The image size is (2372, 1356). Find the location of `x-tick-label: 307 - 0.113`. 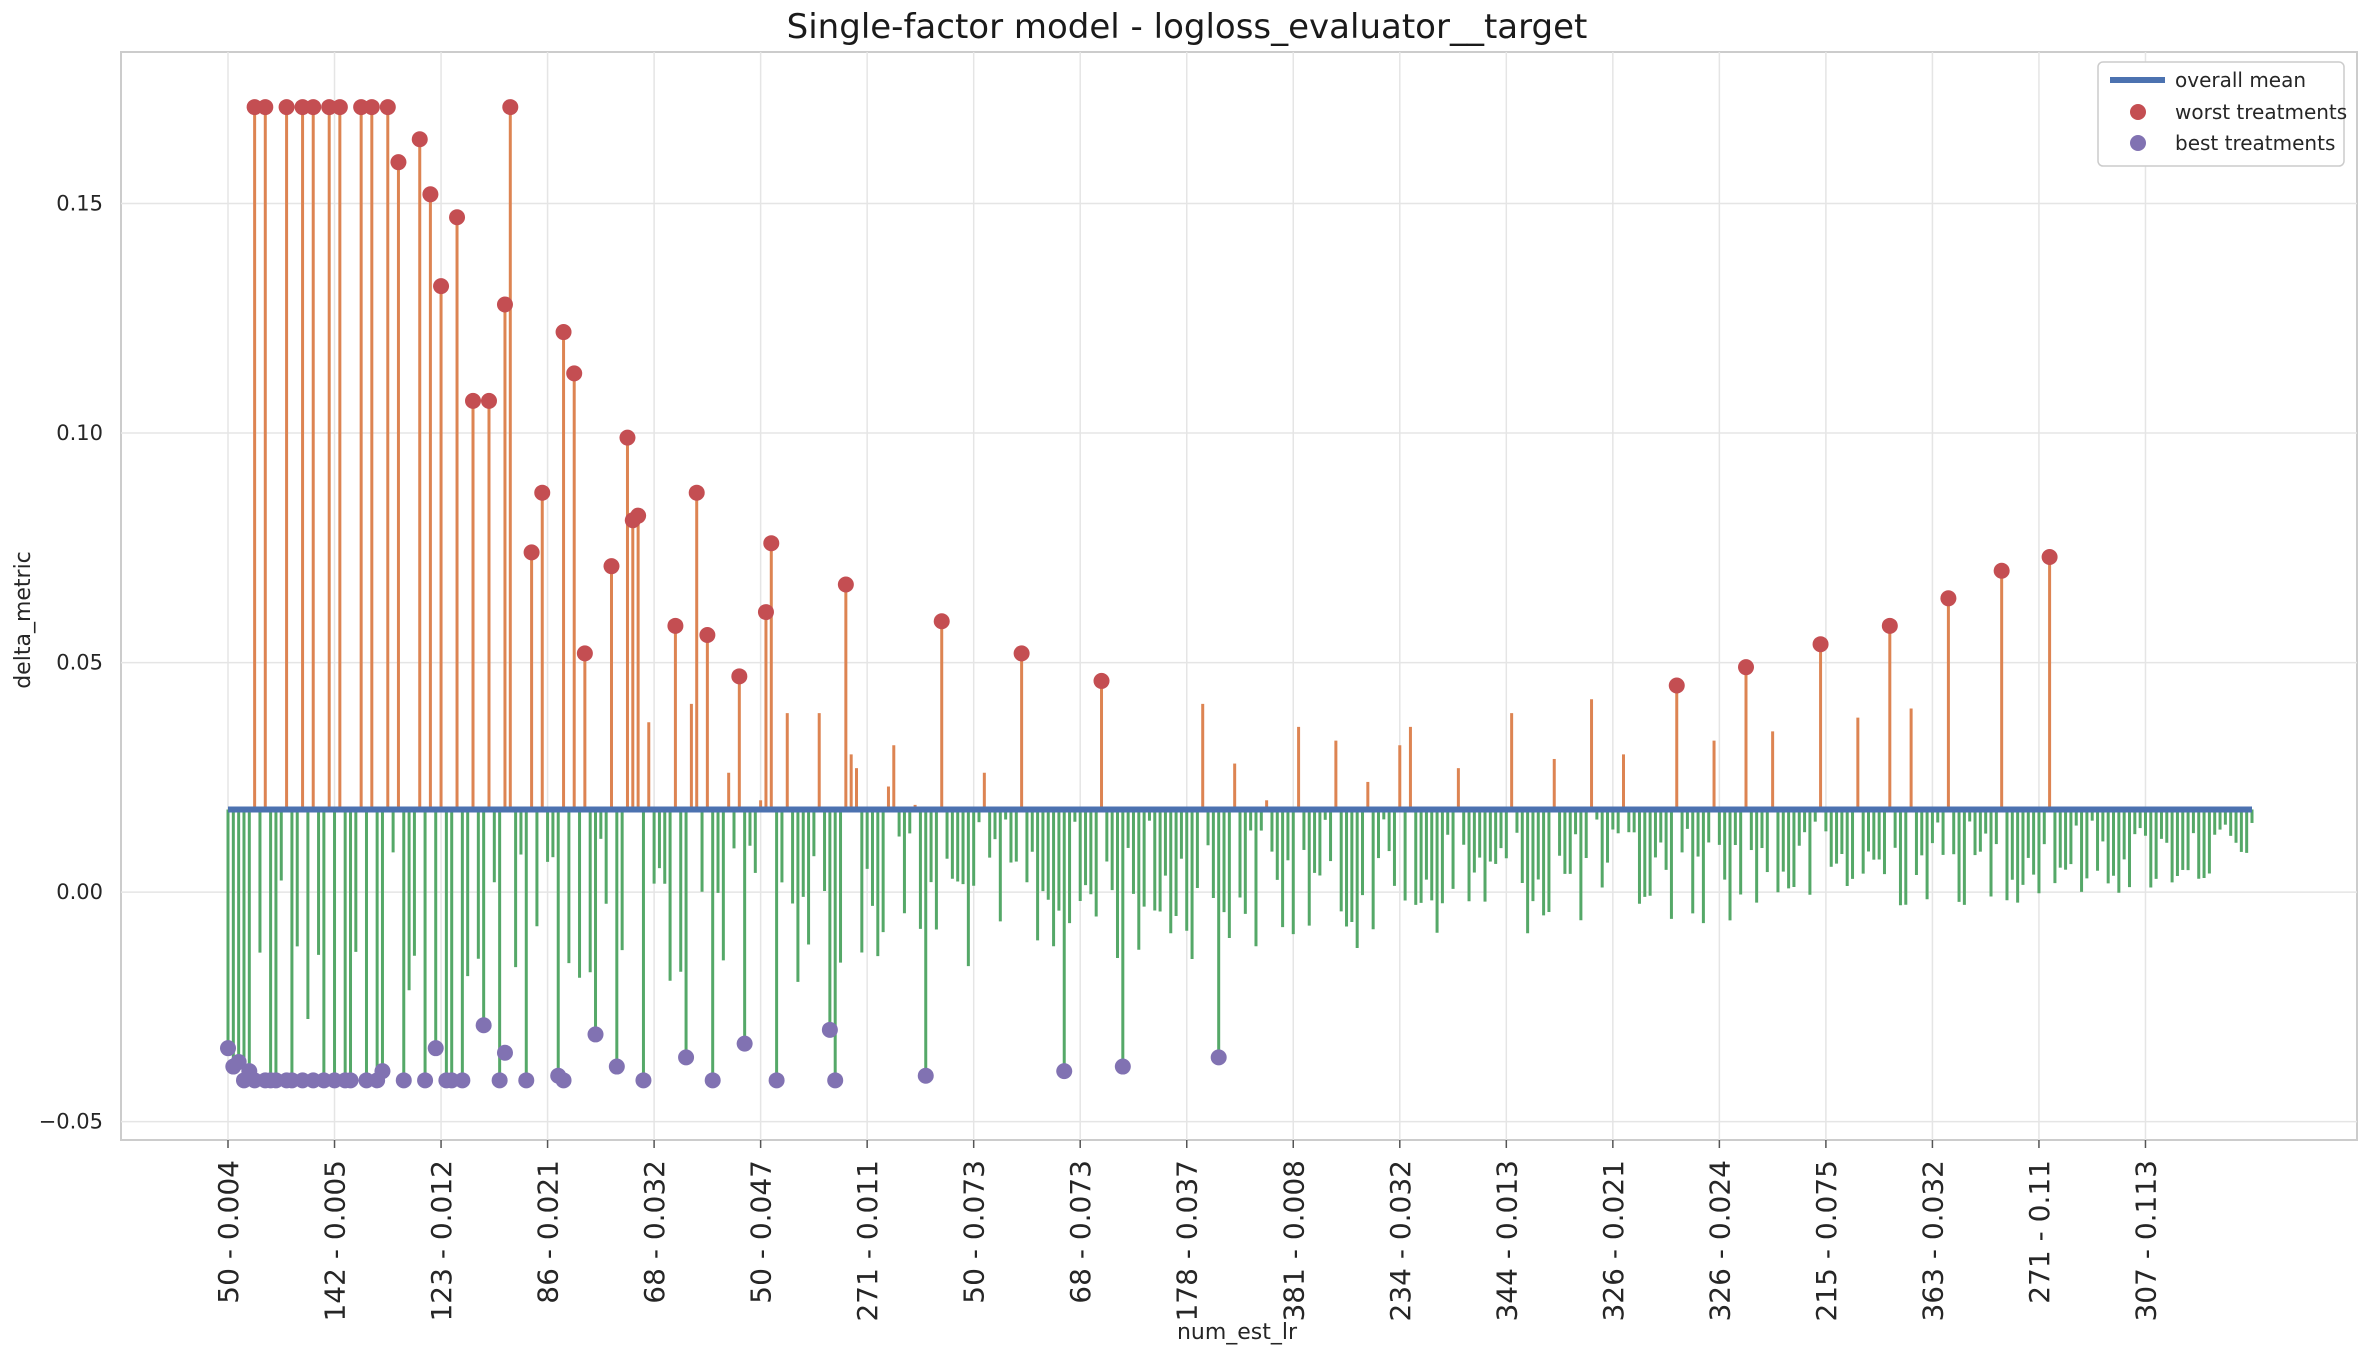

x-tick-label: 307 - 0.113 is located at coordinates (2145, 1241).